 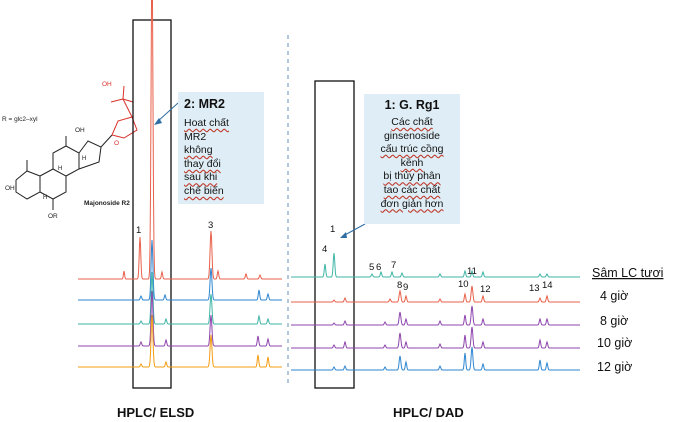 I want to click on series-legend-label: 10 giờ, so click(x=614, y=343).